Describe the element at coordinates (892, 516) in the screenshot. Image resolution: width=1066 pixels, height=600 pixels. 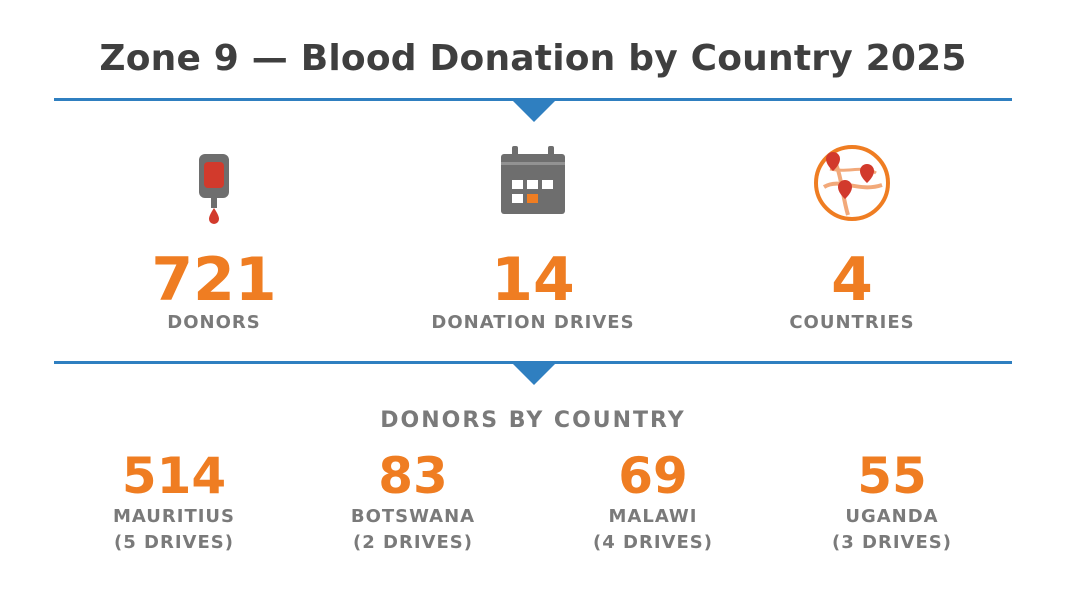
I see `country-name: UGANDA` at that location.